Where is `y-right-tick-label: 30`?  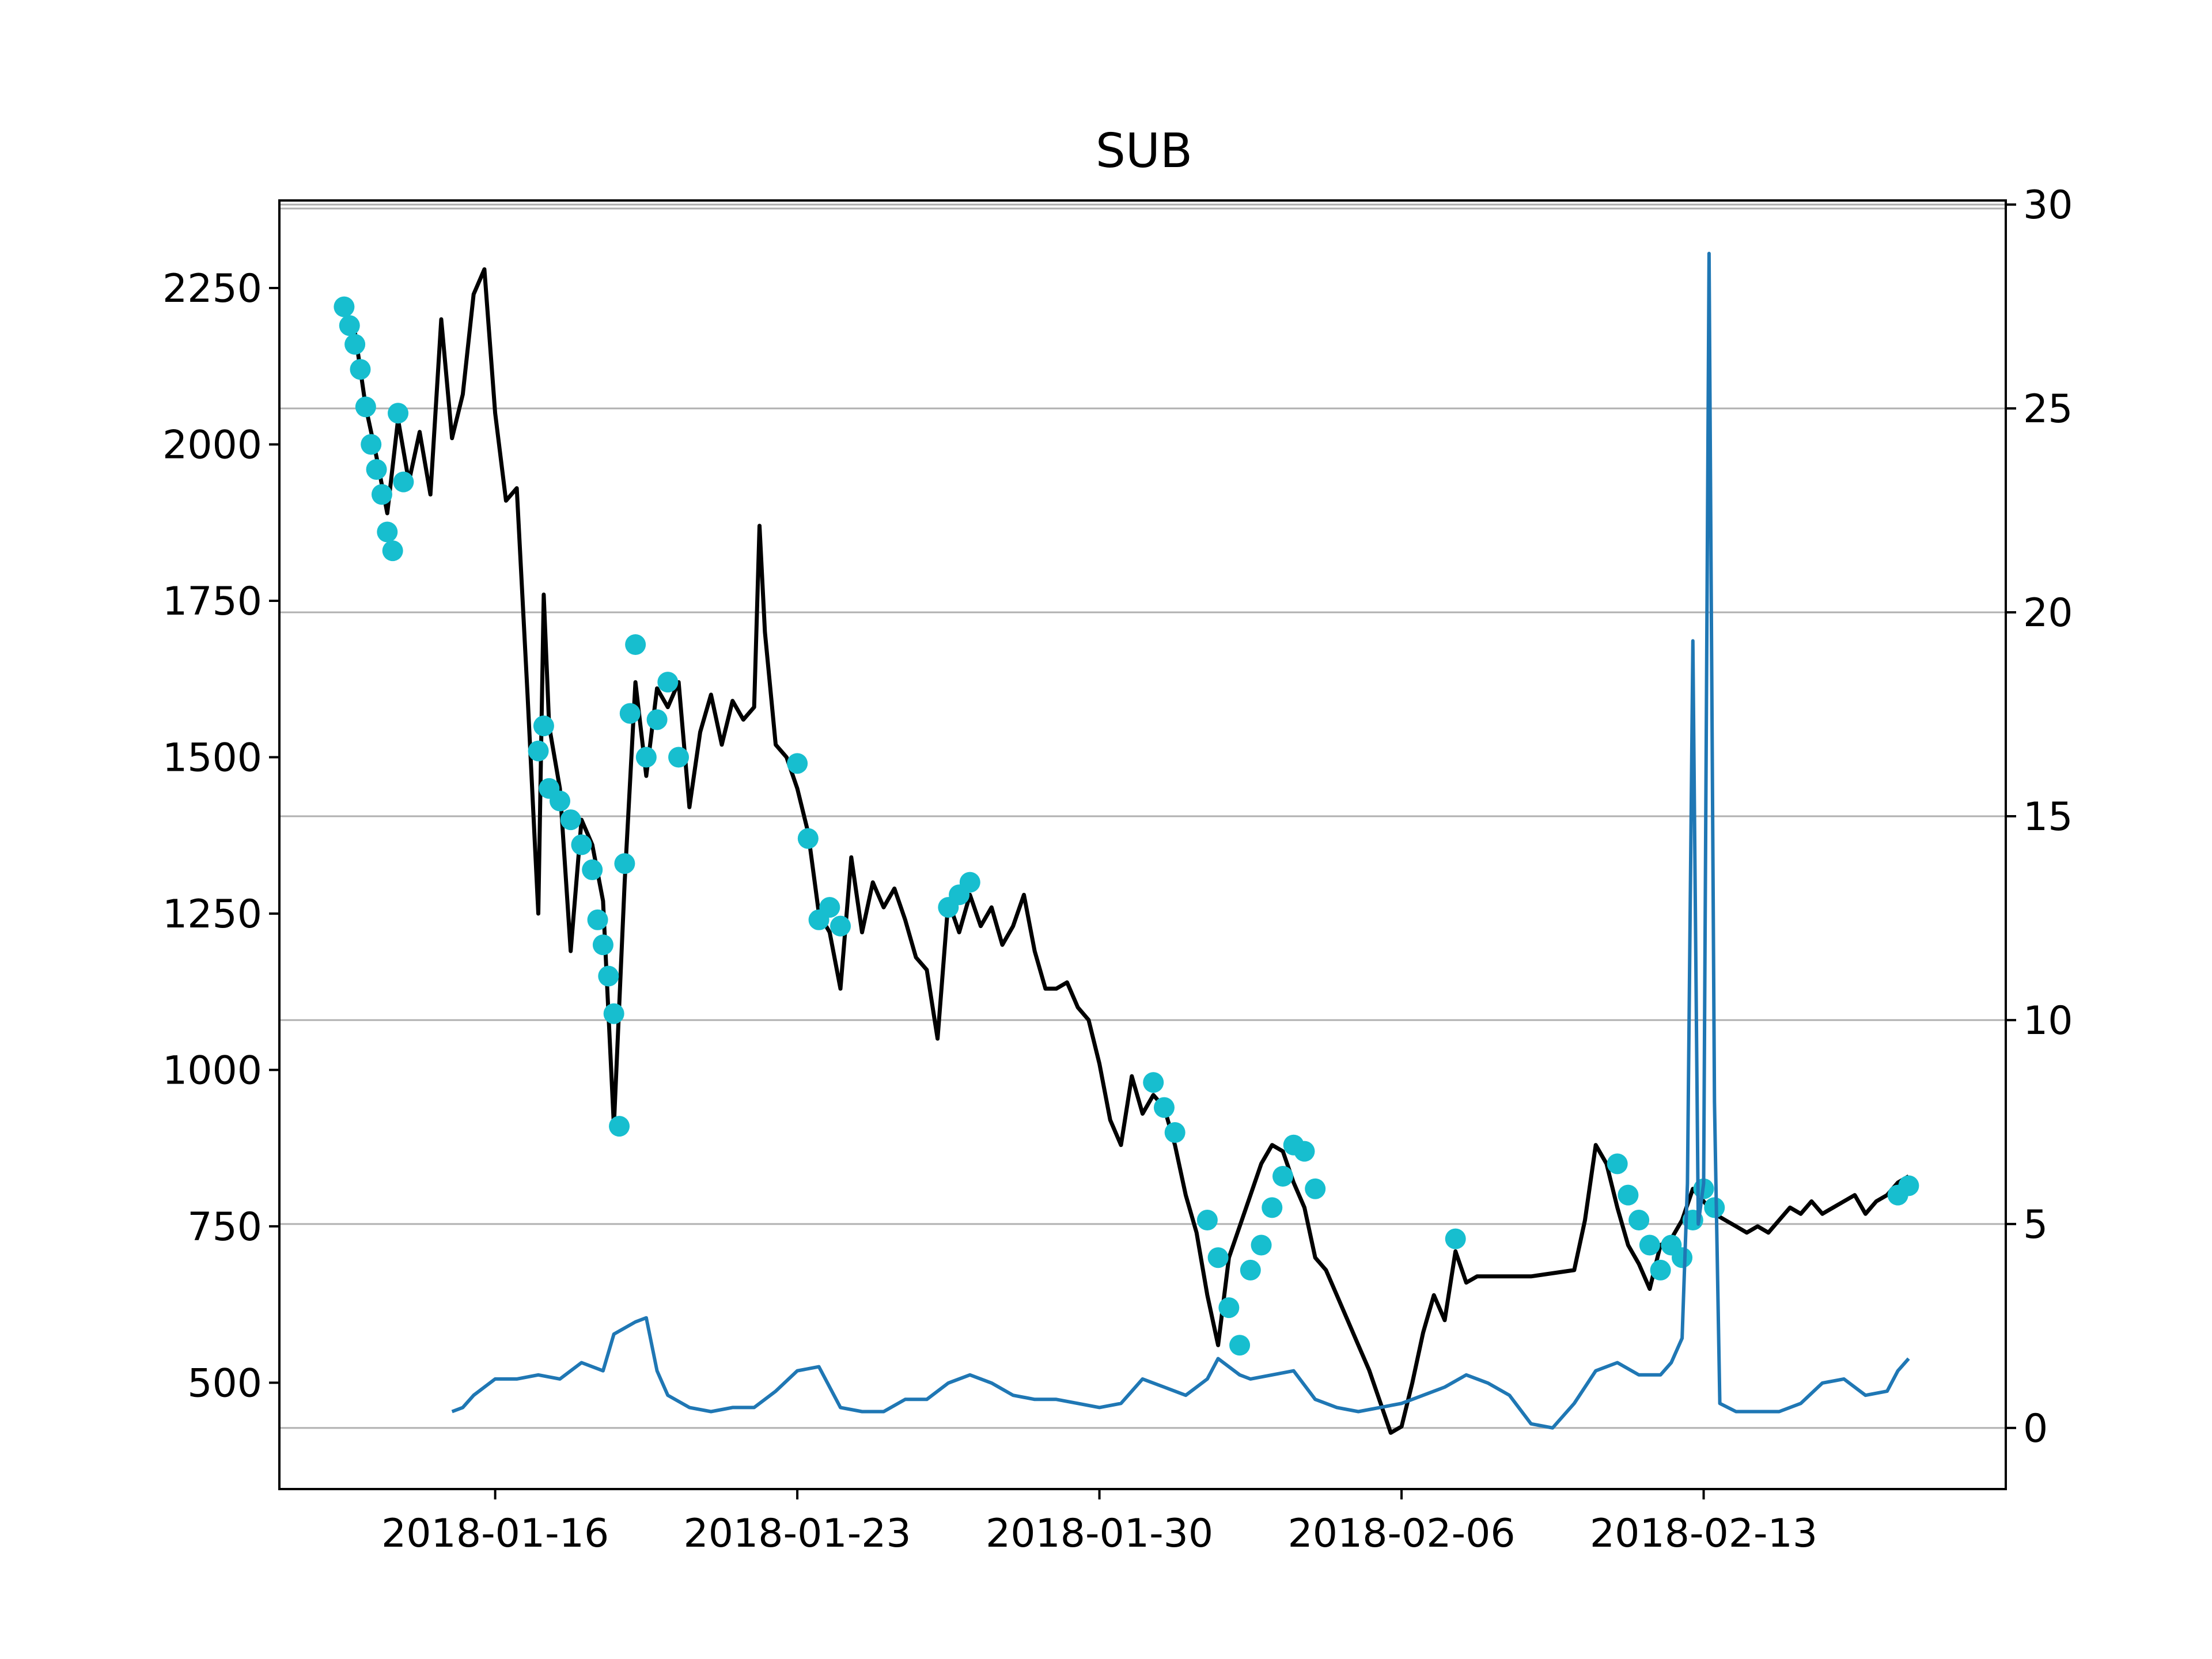 y-right-tick-label: 30 is located at coordinates (2048, 205).